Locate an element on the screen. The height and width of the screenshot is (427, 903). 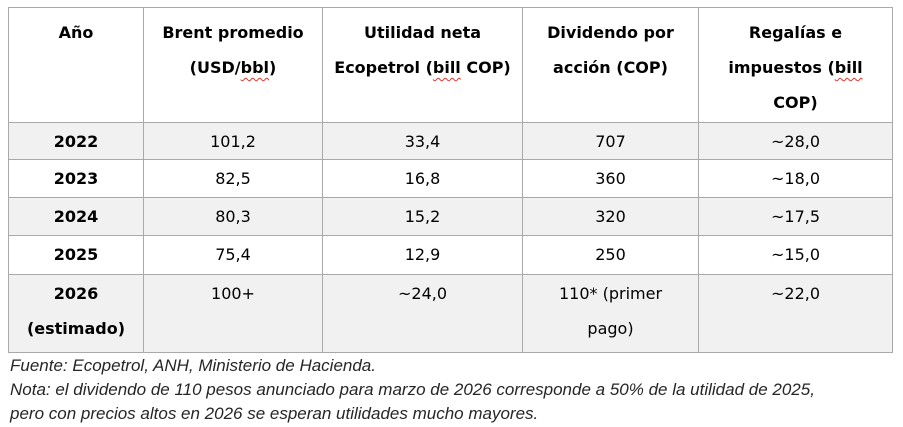
header-regalias-line3: COP) is located at coordinates (795, 102).